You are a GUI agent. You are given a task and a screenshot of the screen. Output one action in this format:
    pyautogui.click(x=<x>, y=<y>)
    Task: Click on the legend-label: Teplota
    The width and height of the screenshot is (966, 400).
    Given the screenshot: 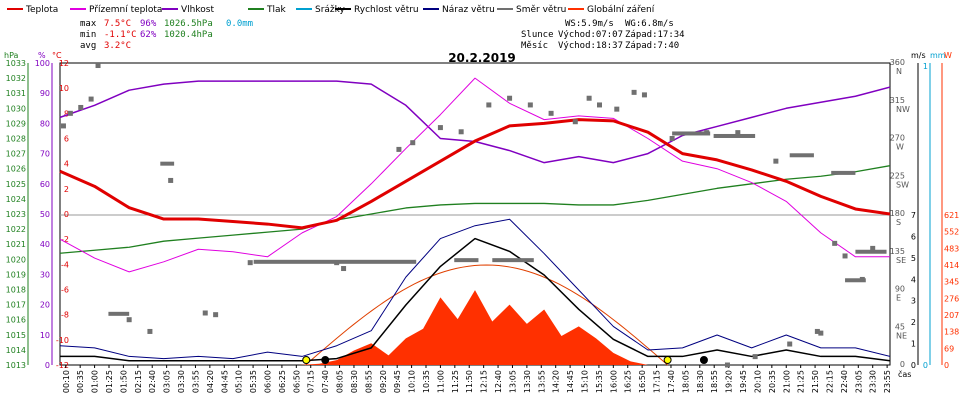 What is the action you would take?
    pyautogui.click(x=41, y=10)
    